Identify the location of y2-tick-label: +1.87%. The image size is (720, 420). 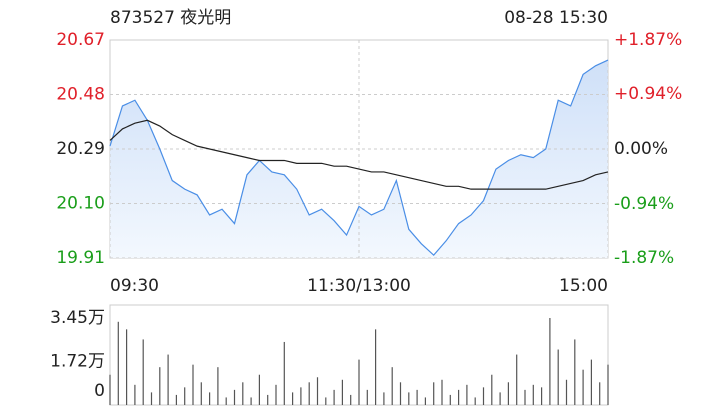
(648, 40).